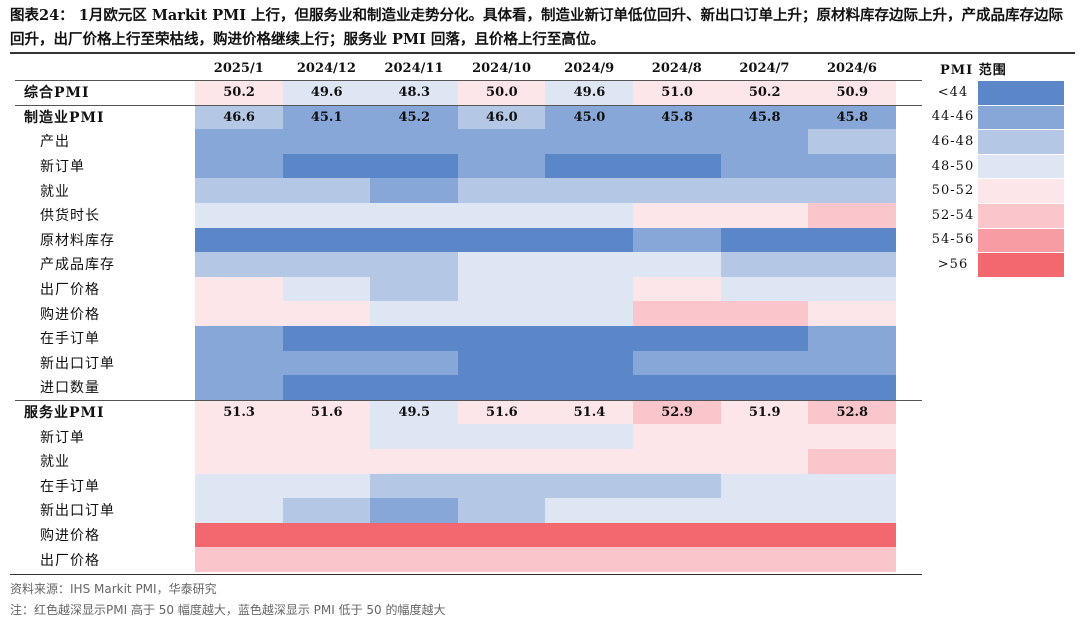  What do you see at coordinates (589, 68) in the screenshot?
I see `column-header: 2024/9` at bounding box center [589, 68].